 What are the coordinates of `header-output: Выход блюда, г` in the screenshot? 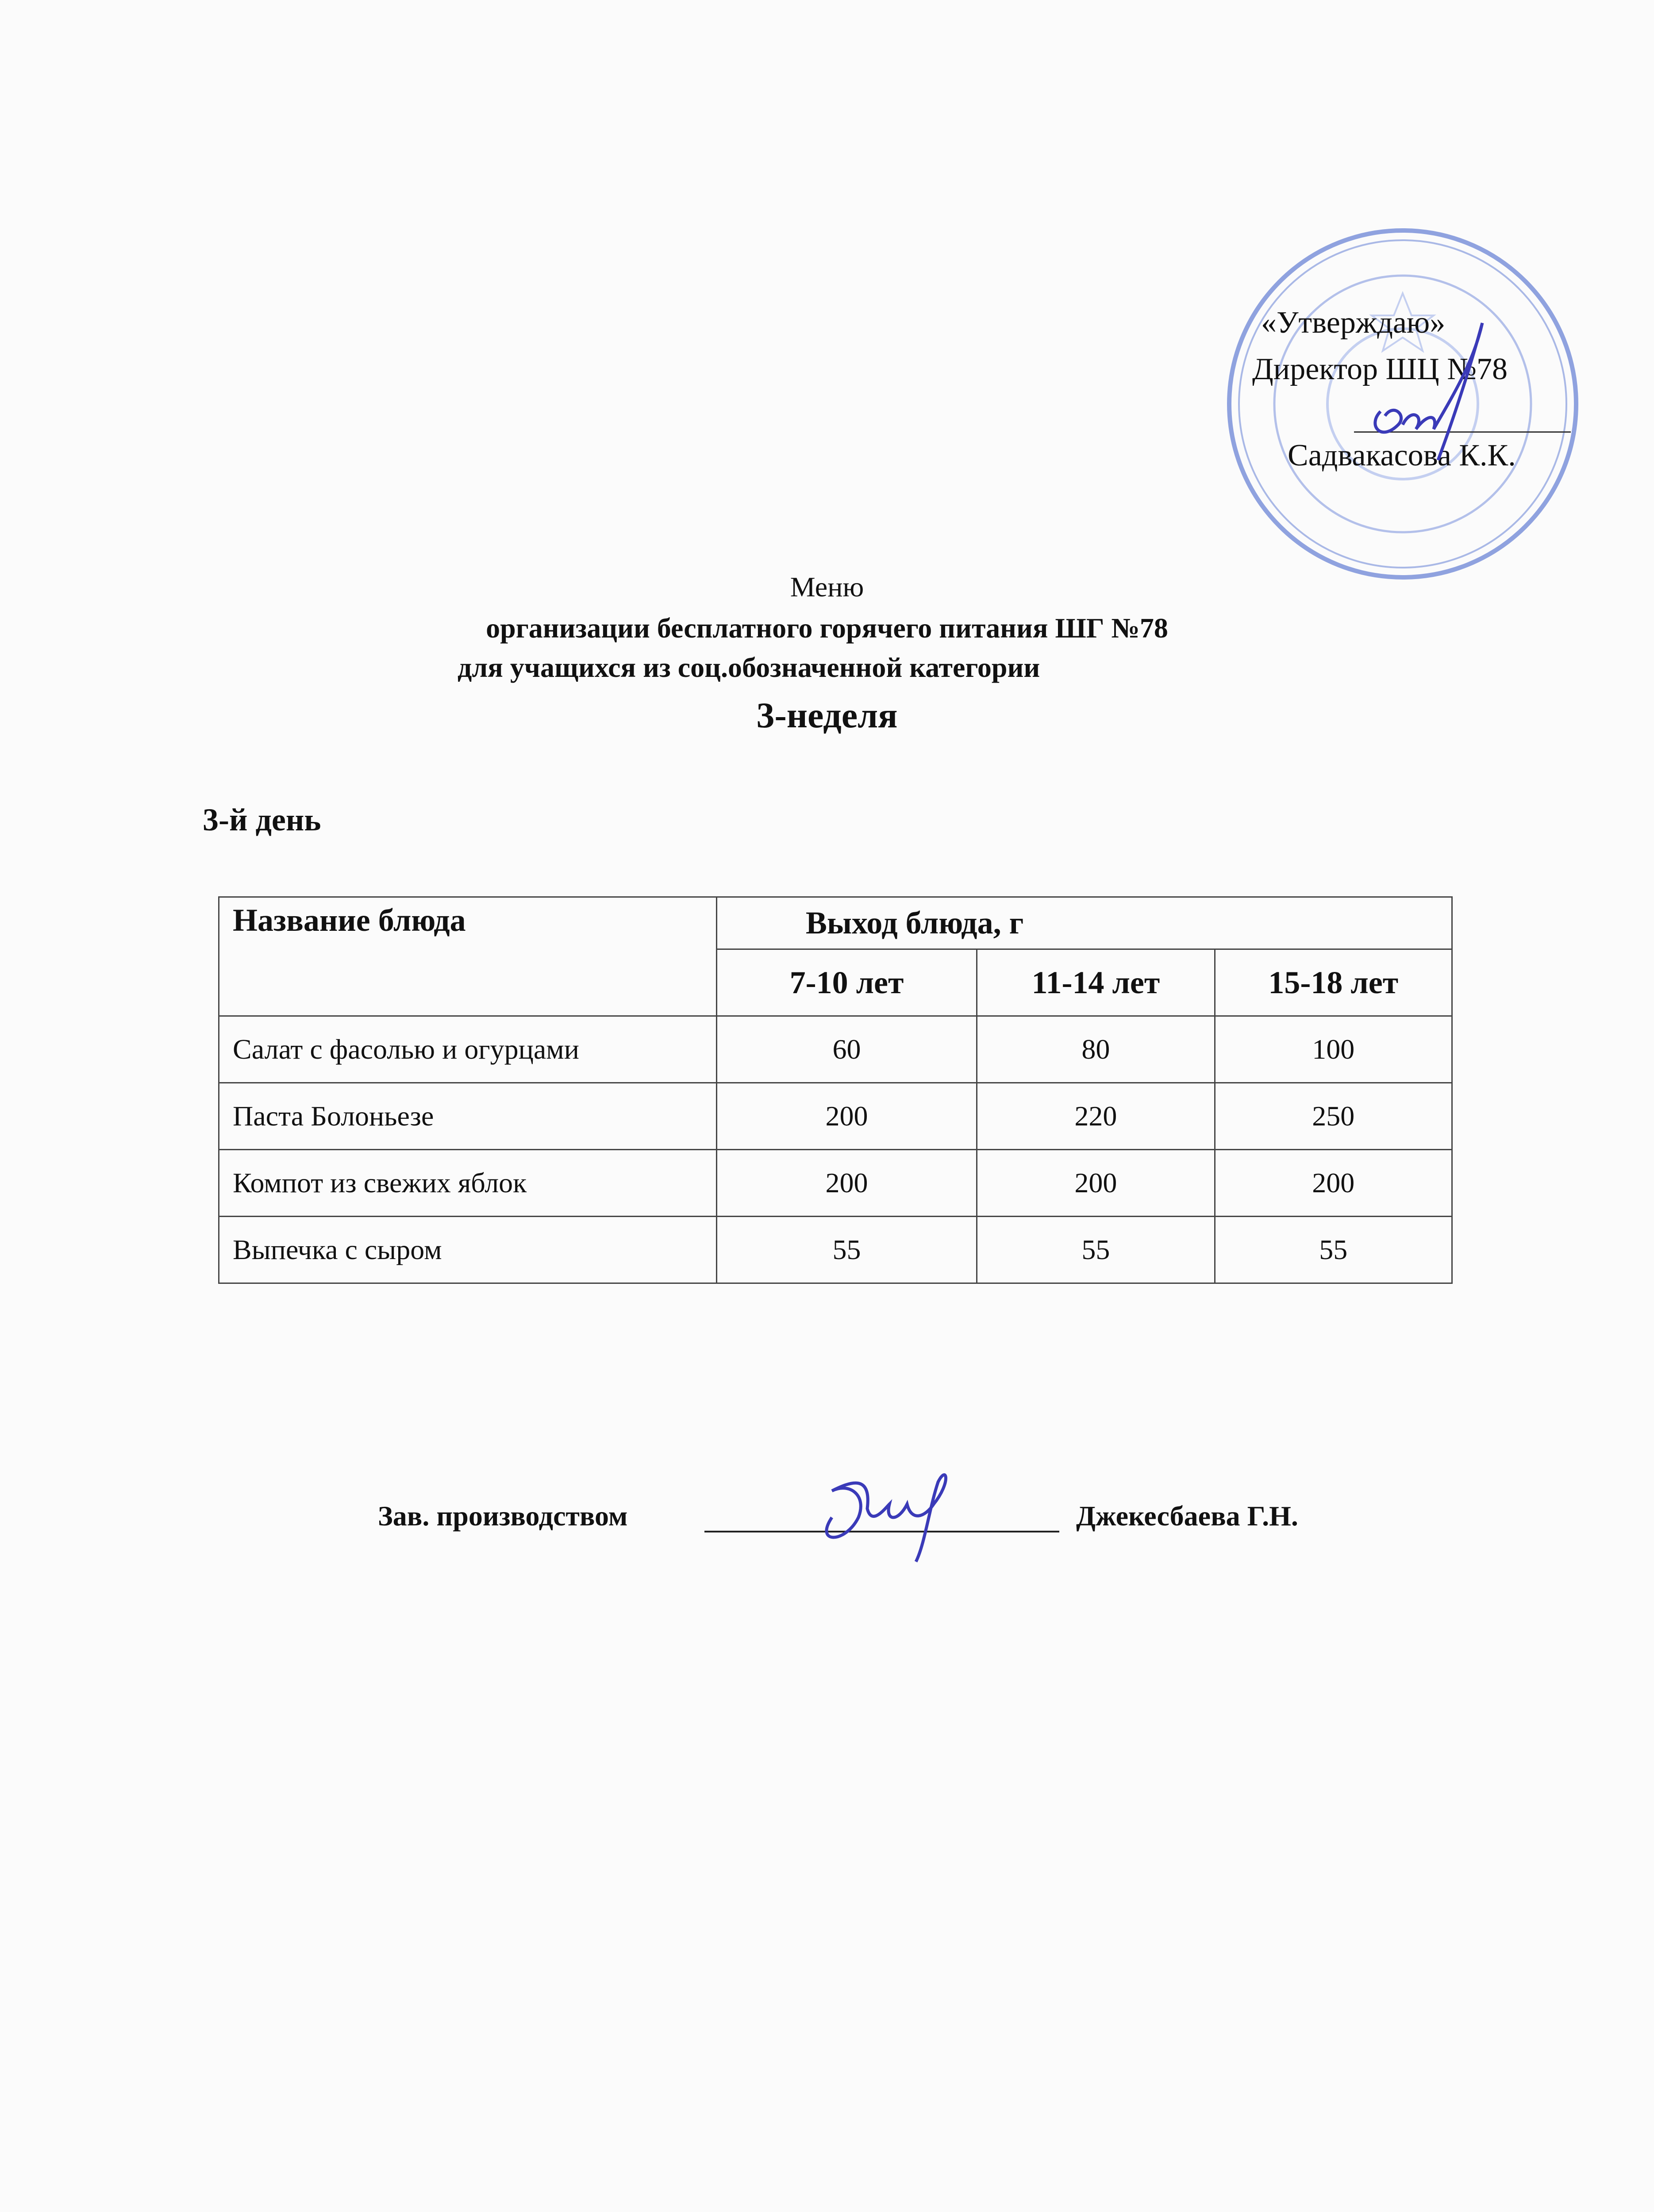 It's located at (1084, 923).